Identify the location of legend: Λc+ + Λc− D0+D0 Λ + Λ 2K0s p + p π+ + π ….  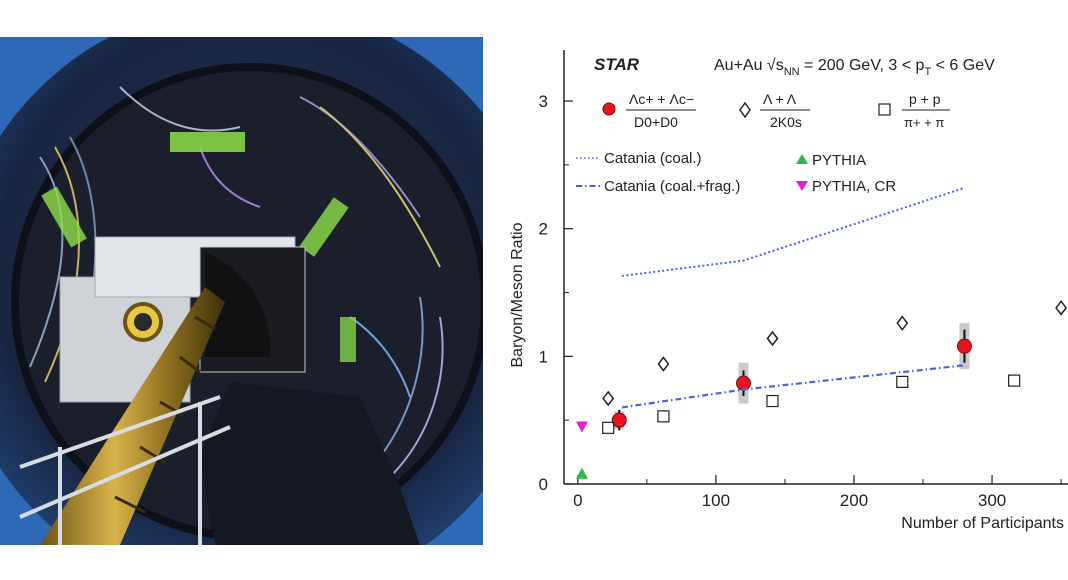
(763, 143).